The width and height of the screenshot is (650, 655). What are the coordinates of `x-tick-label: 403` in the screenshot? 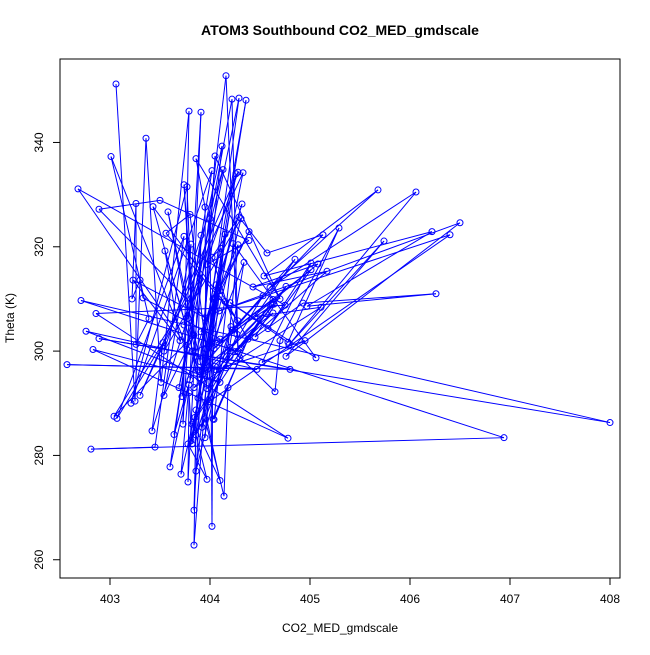 It's located at (110, 599).